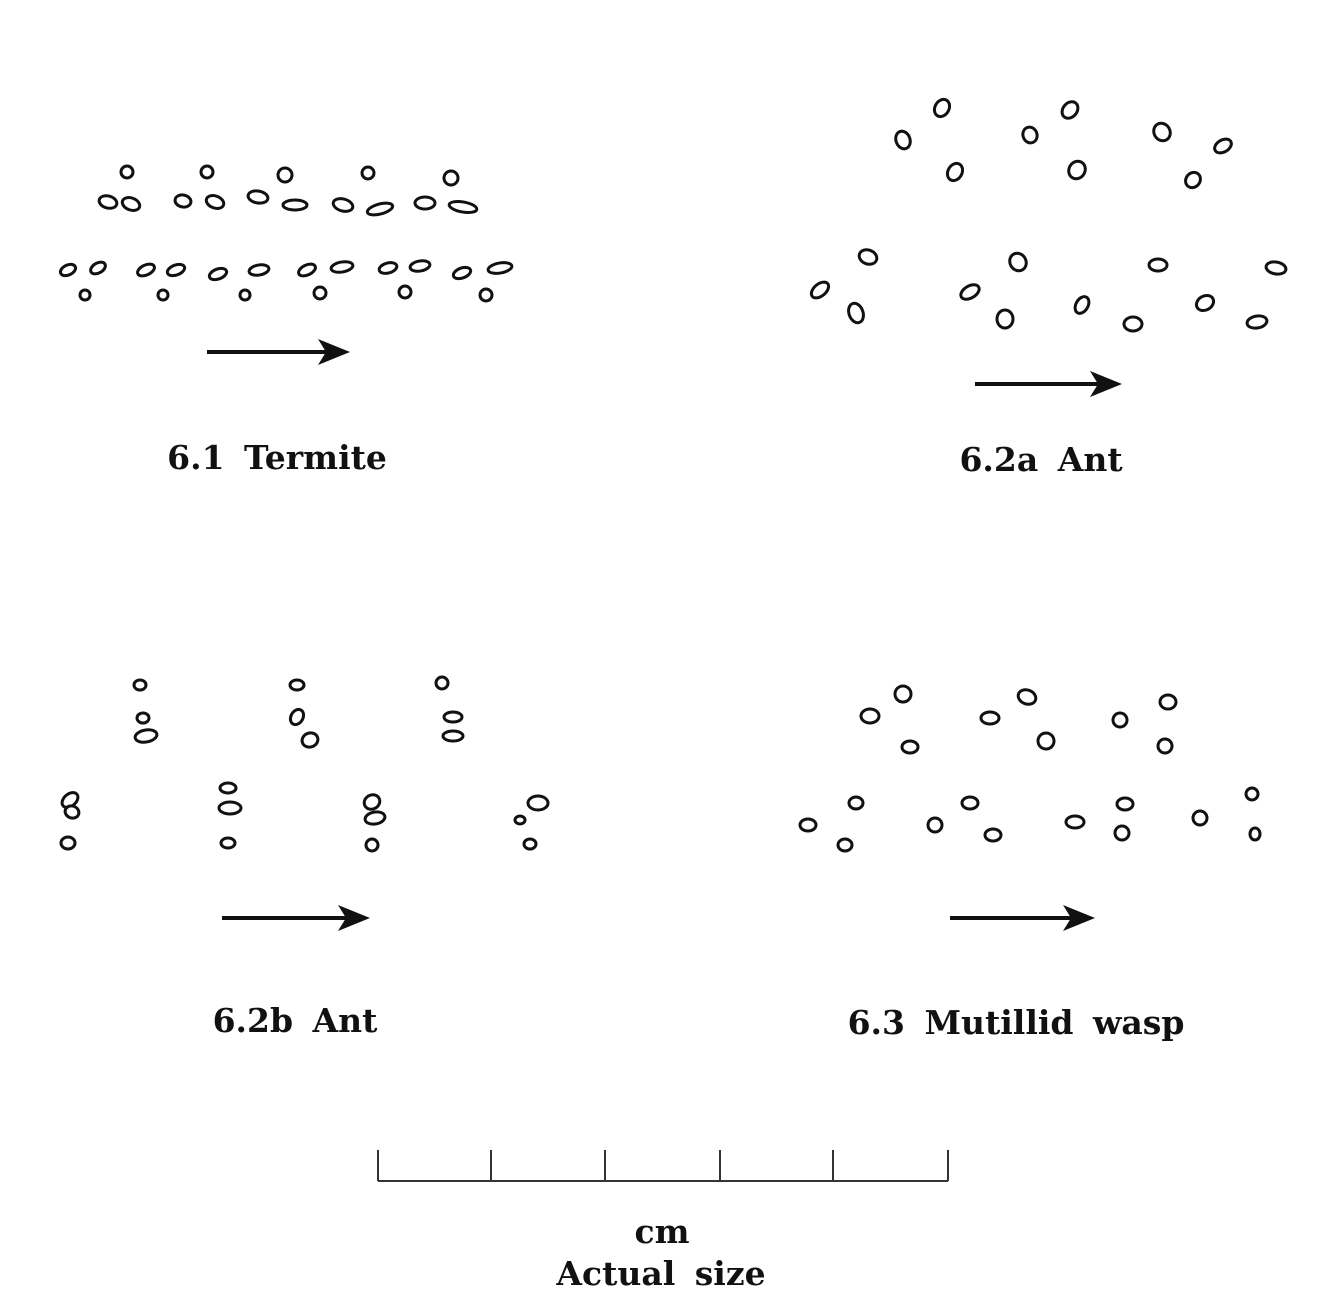  What do you see at coordinates (296, 1020) in the screenshot?
I see `figure-label: 6.2b Ant` at bounding box center [296, 1020].